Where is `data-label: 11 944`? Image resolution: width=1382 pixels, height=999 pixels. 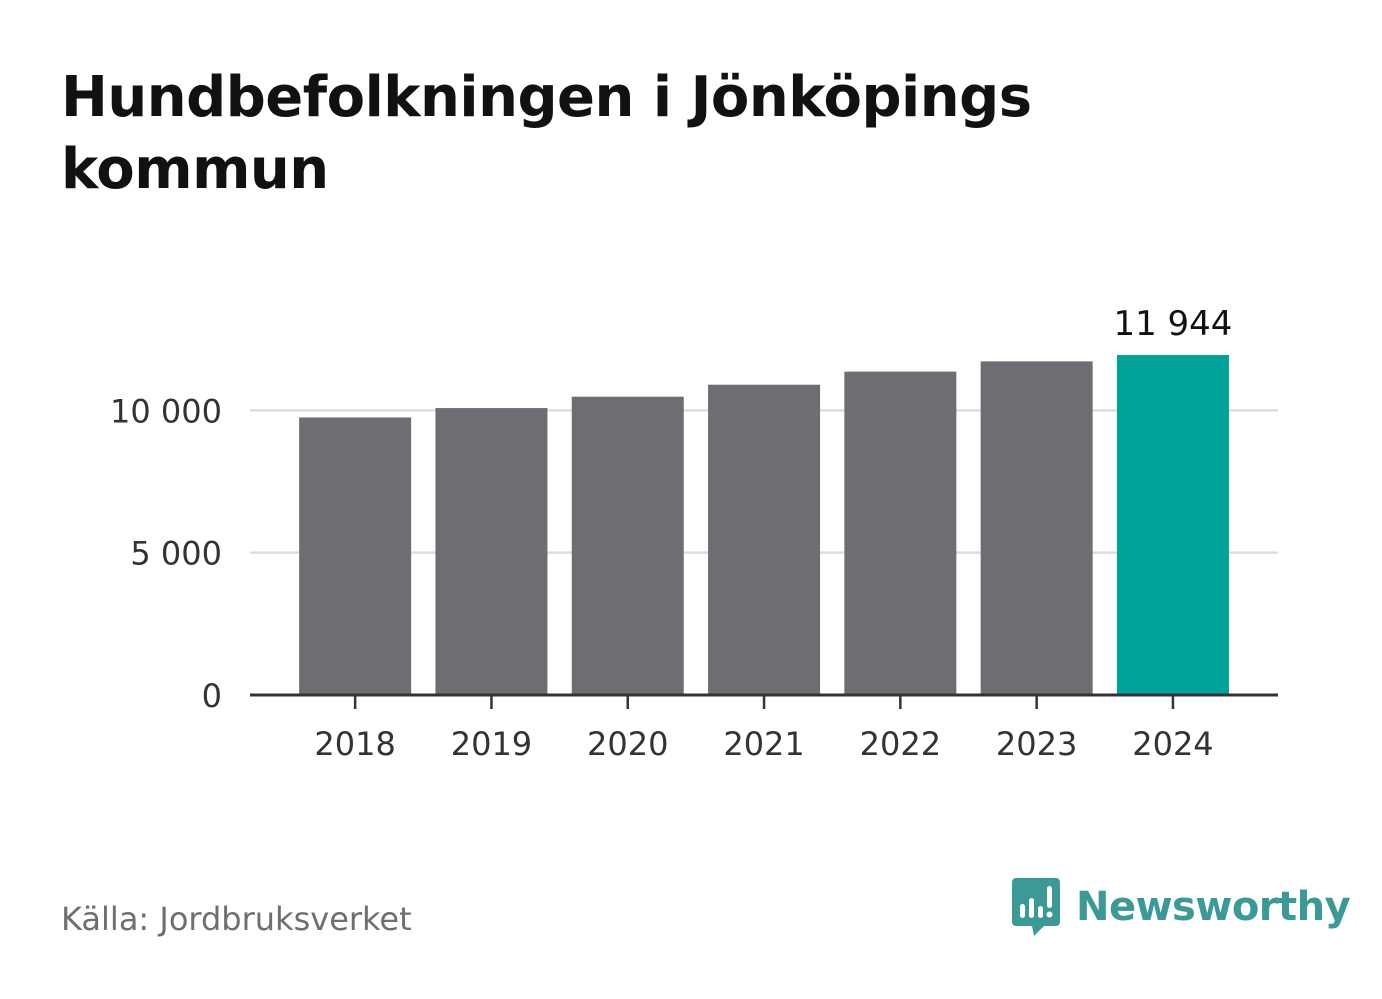
data-label: 11 944 is located at coordinates (1172, 324).